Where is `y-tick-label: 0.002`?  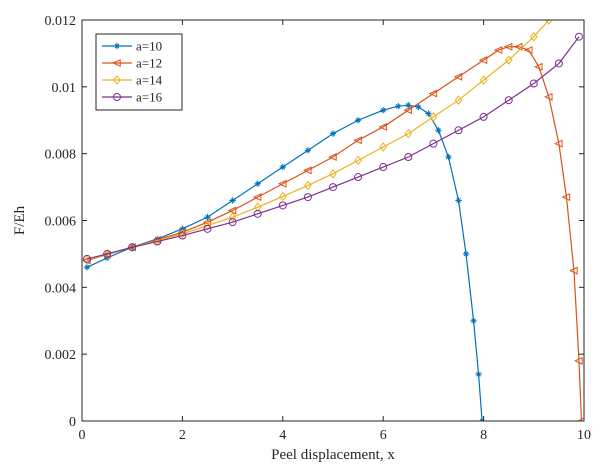 y-tick-label: 0.002 is located at coordinates (61, 355).